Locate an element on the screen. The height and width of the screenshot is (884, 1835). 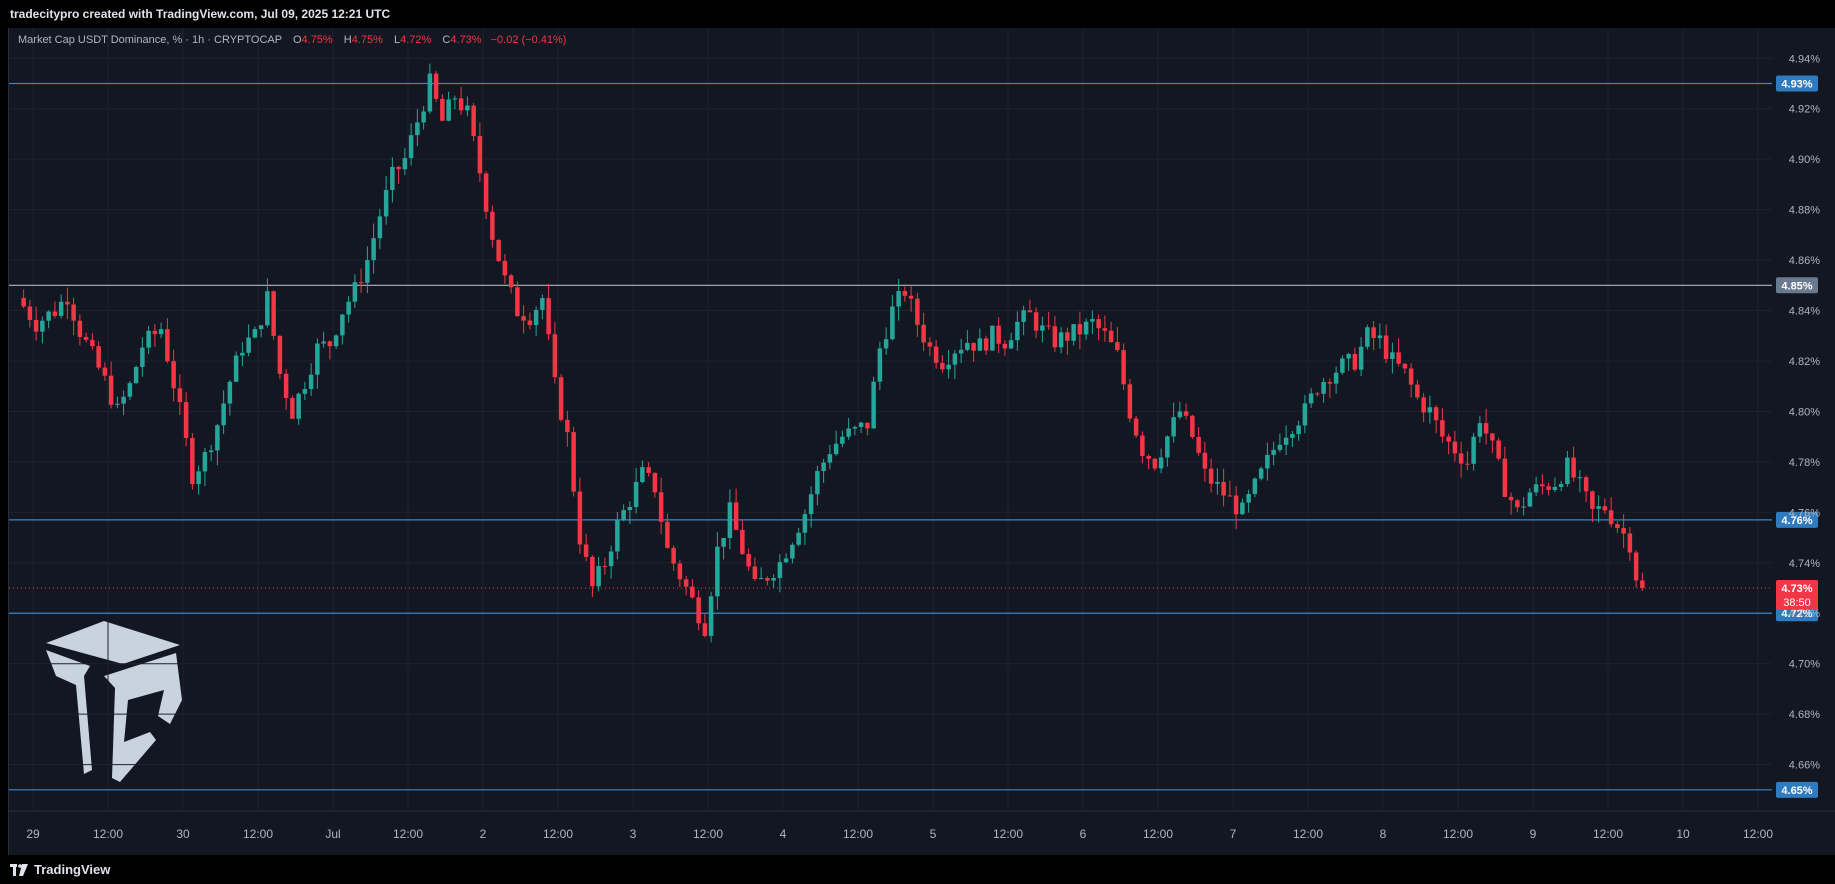
y-tick-label: 4.74% is located at coordinates (1804, 564).